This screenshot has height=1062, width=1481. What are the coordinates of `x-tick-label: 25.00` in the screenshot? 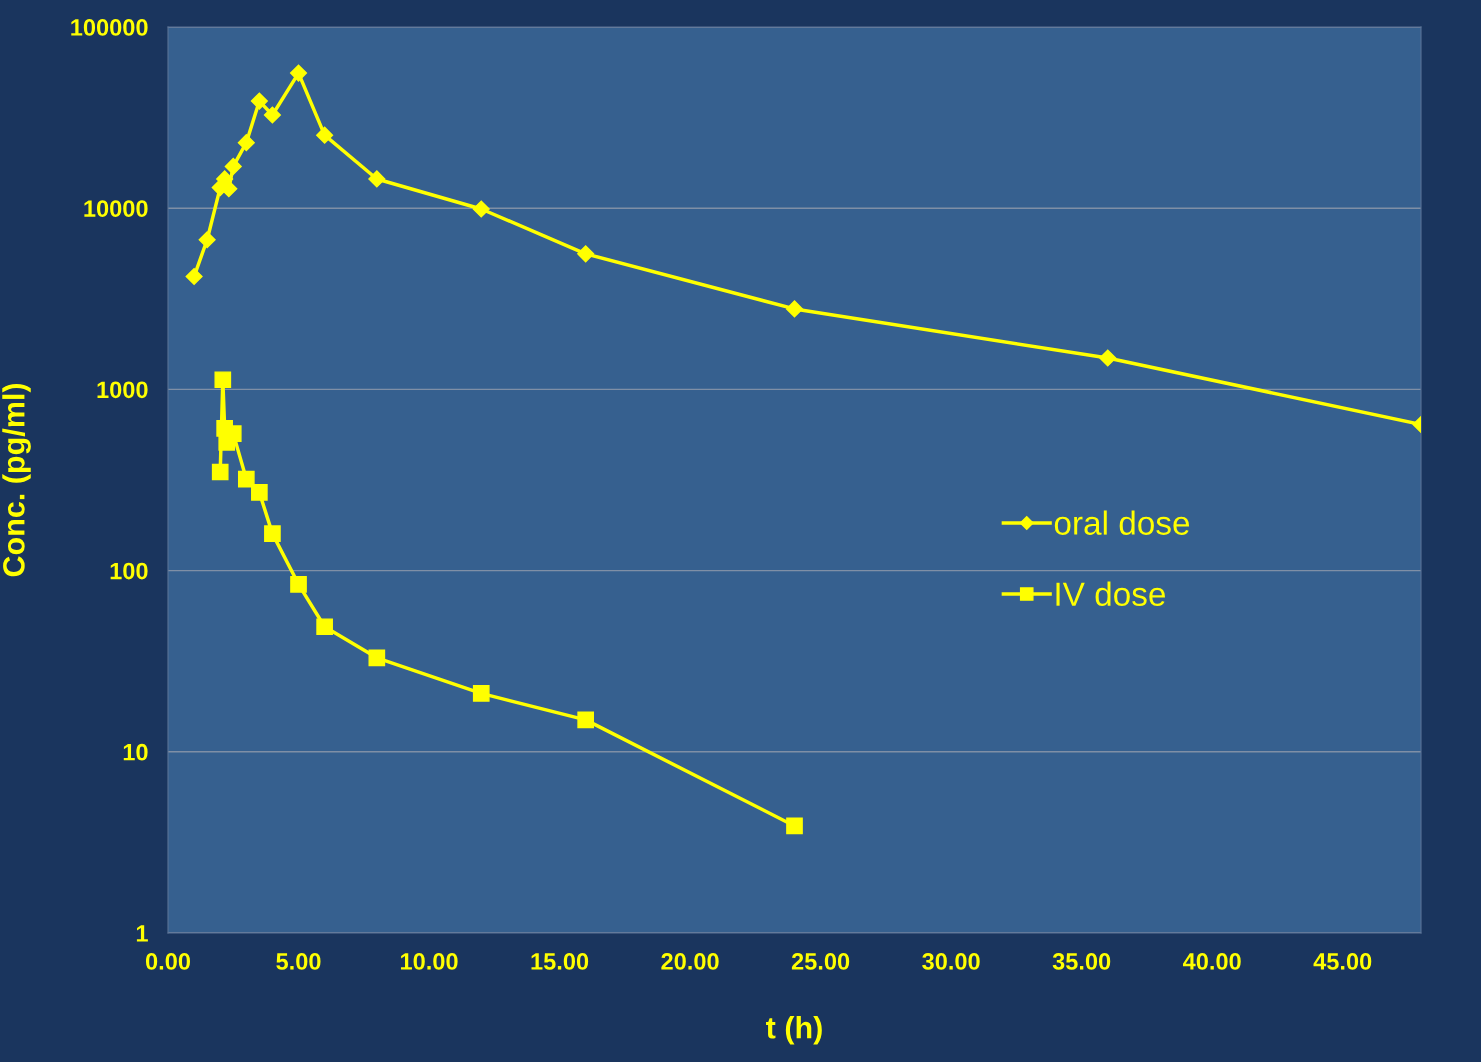 It's located at (820, 961).